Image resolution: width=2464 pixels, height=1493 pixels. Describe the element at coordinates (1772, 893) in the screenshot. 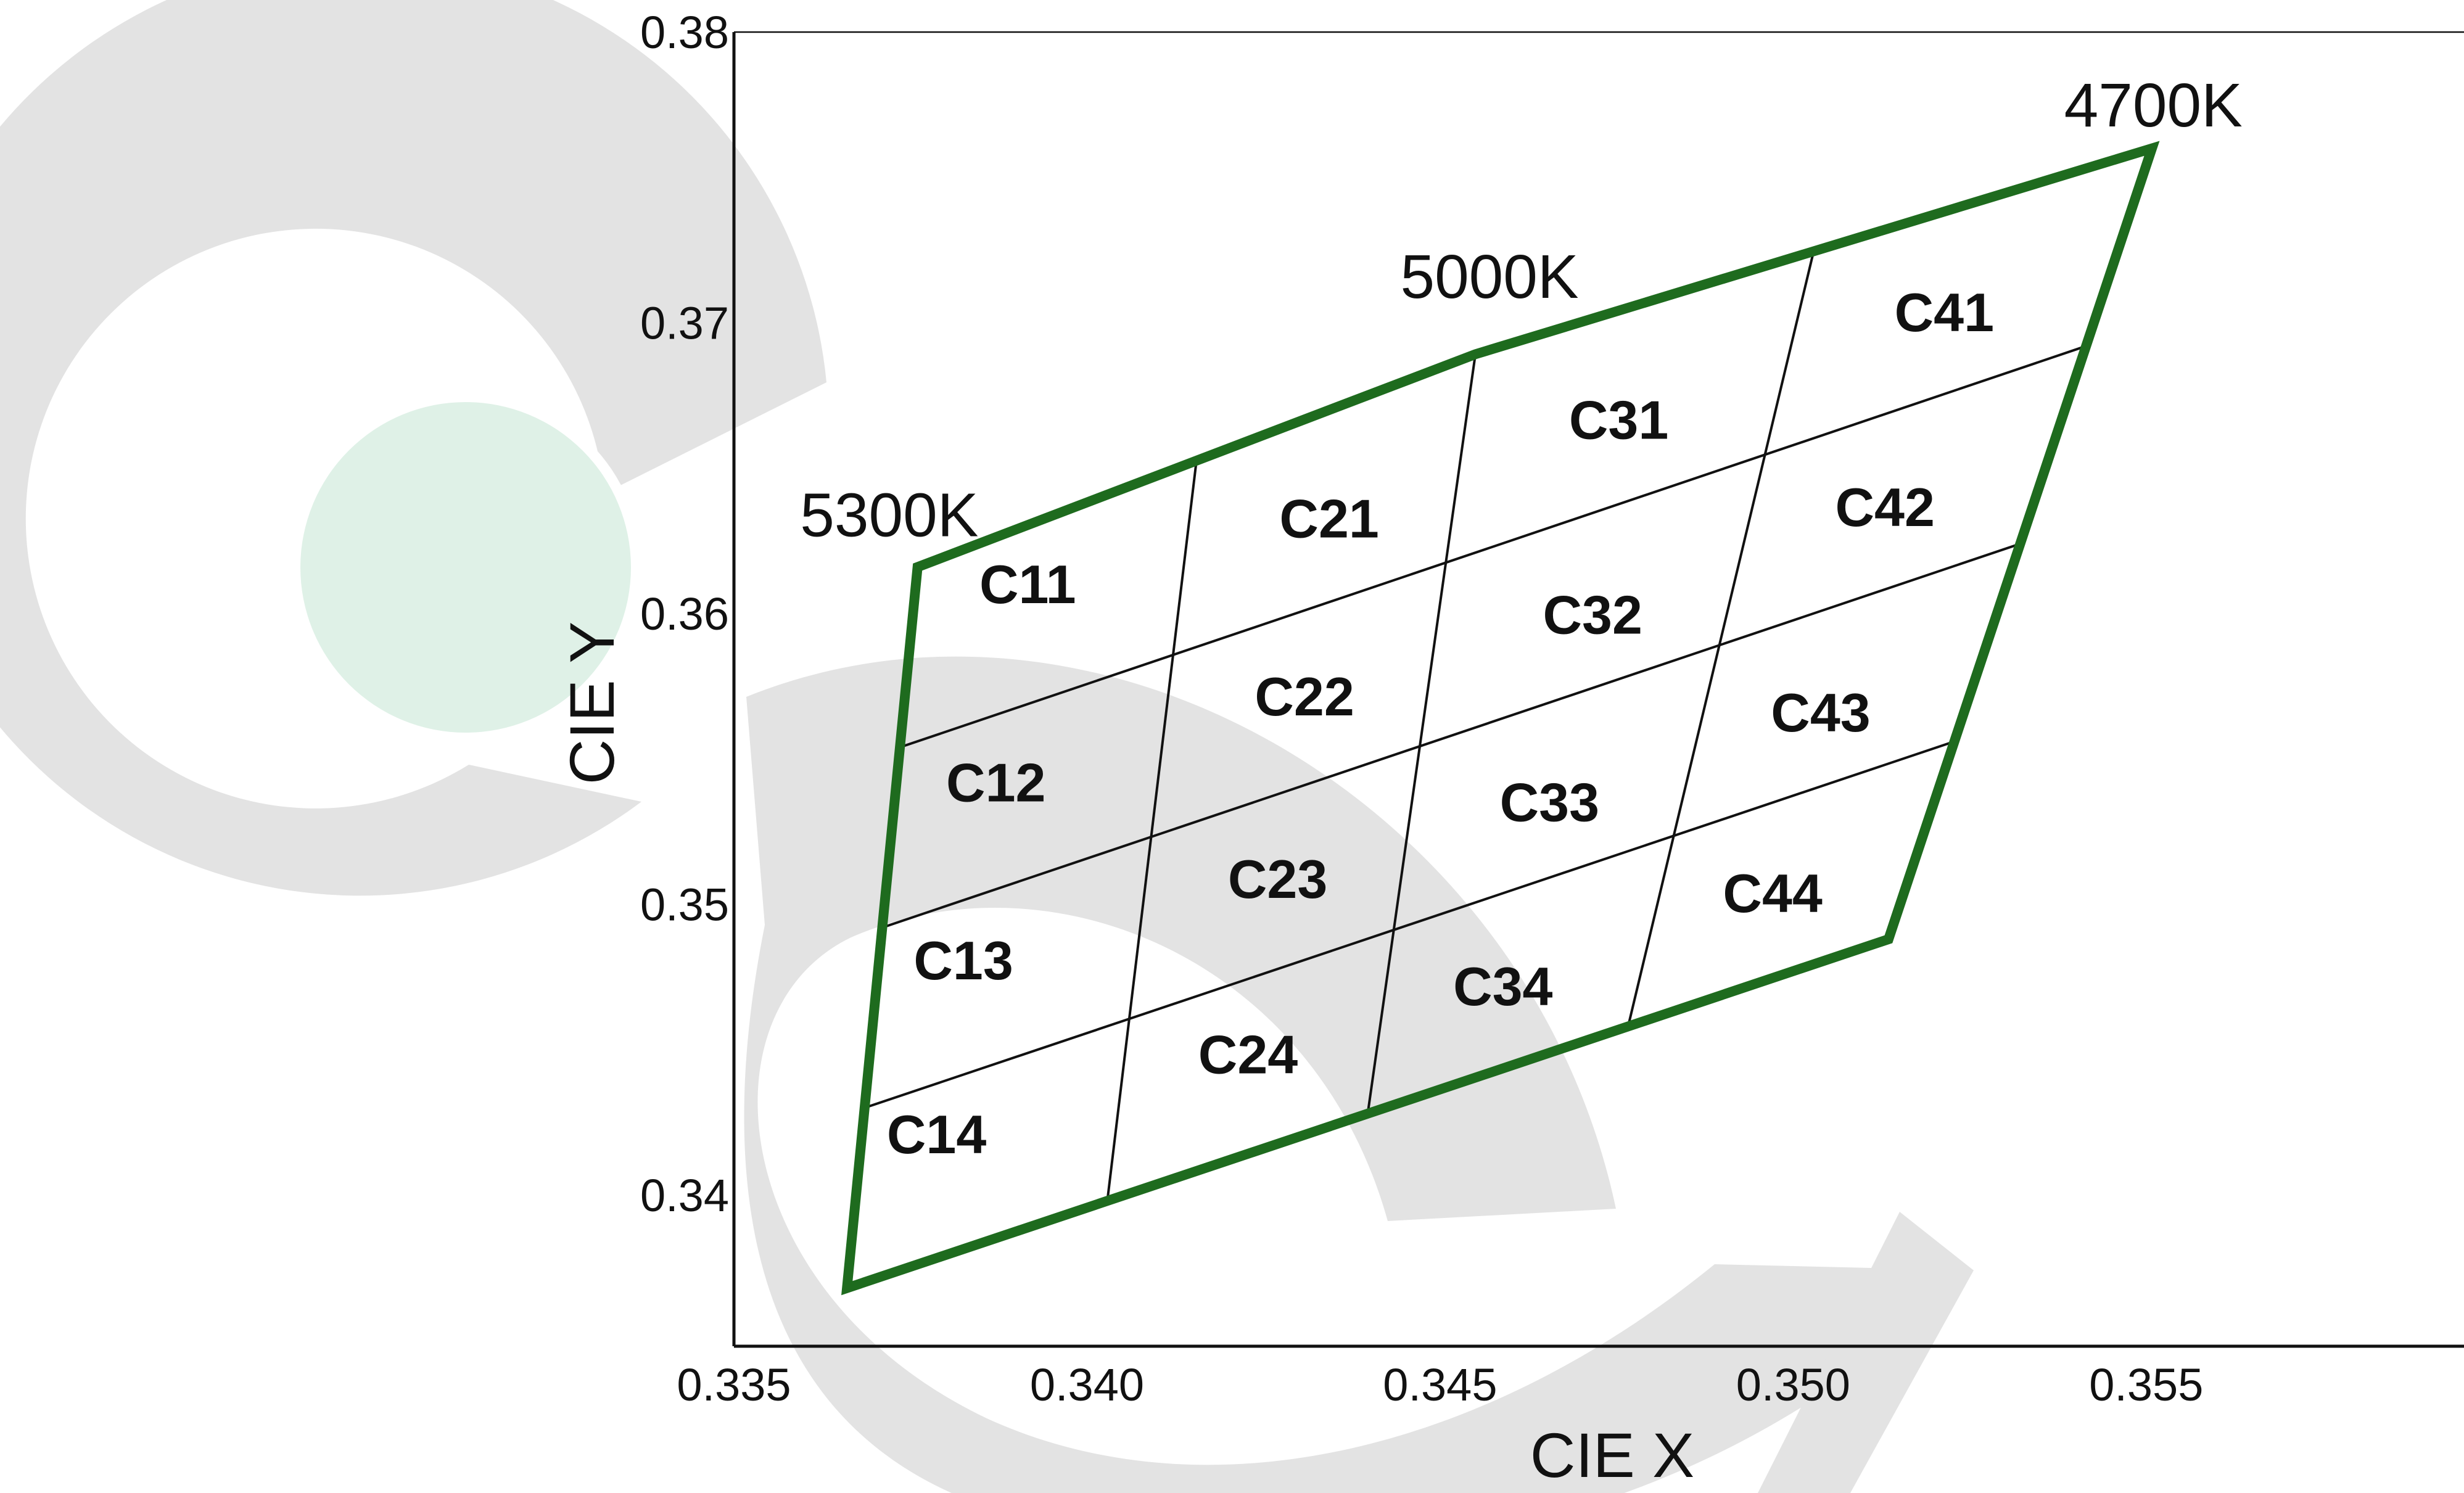

I see `bin-label-c44: C44` at that location.